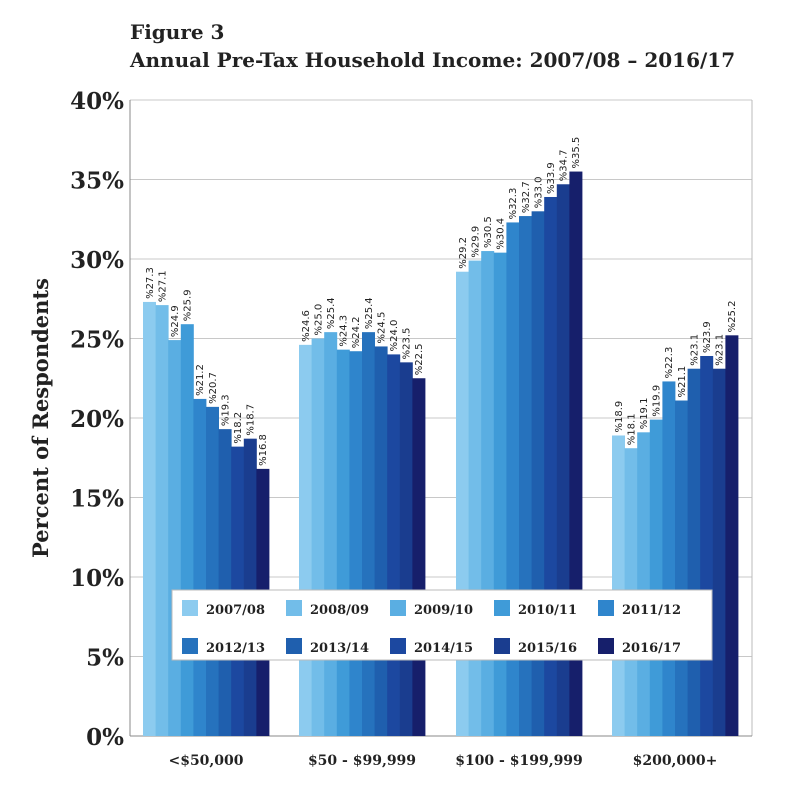 Image resolution: width=802 pixels, height=806 pixels. Describe the element at coordinates (443, 610) in the screenshot. I see `legend-label: 2009/10` at that location.